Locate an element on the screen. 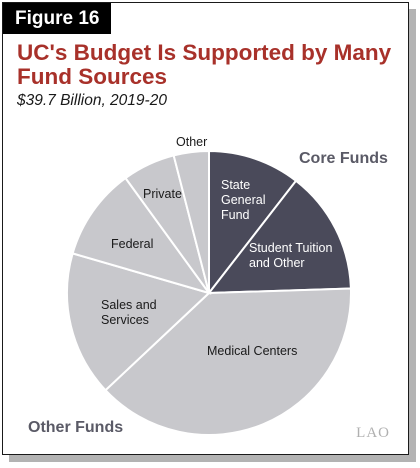  slice-label-federal: Federal is located at coordinates (132, 244).